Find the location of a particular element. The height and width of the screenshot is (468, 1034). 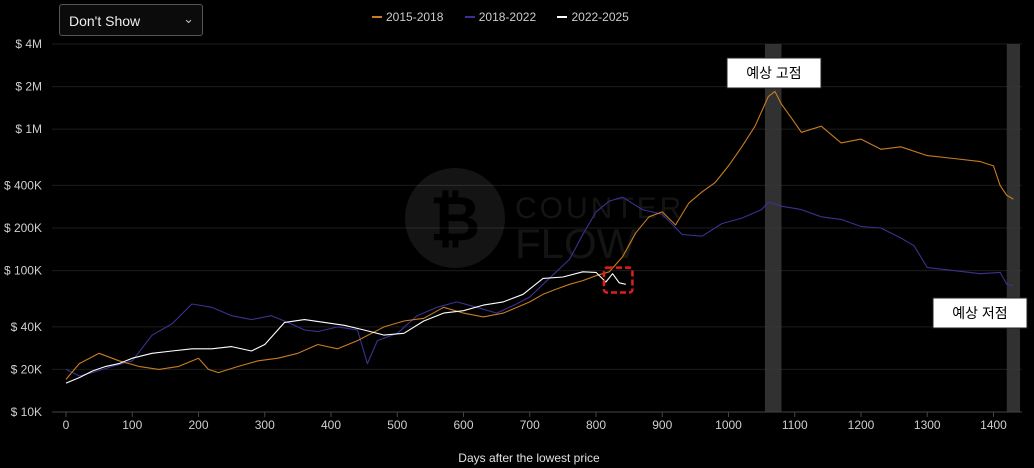

x-tick-label: 300 is located at coordinates (265, 425).